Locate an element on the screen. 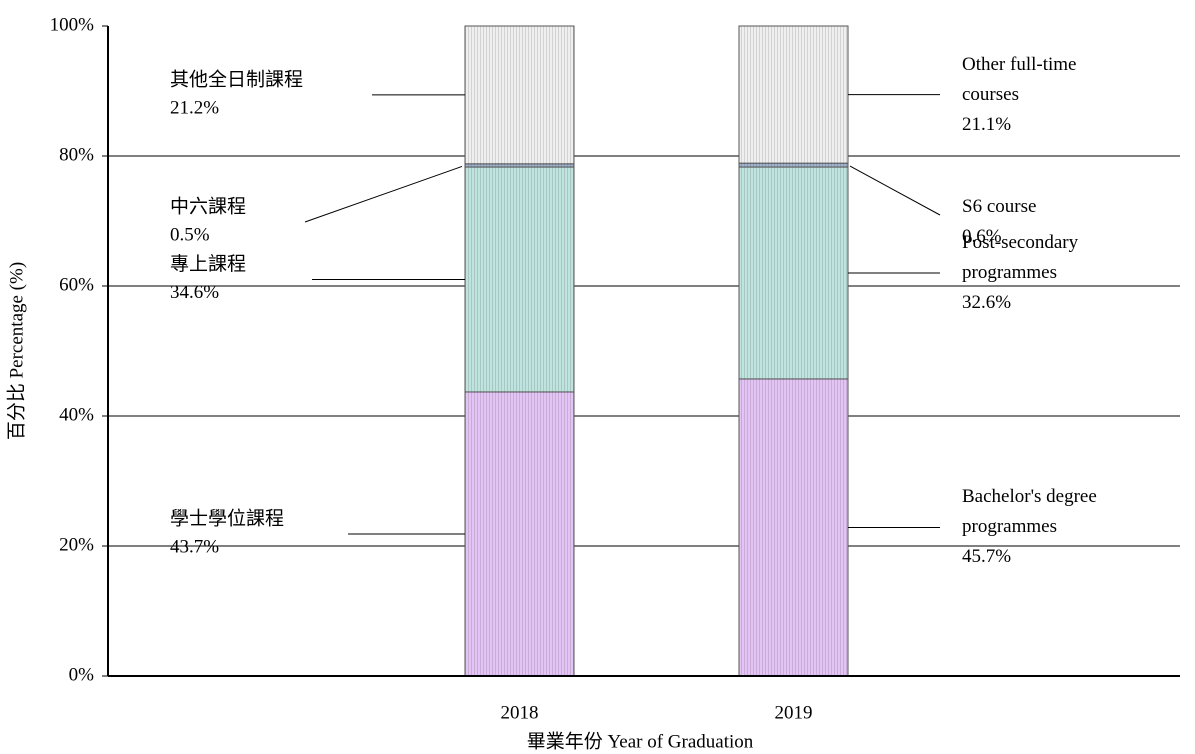 This screenshot has width=1195, height=754. annotation-value: 21.2% is located at coordinates (194, 107).